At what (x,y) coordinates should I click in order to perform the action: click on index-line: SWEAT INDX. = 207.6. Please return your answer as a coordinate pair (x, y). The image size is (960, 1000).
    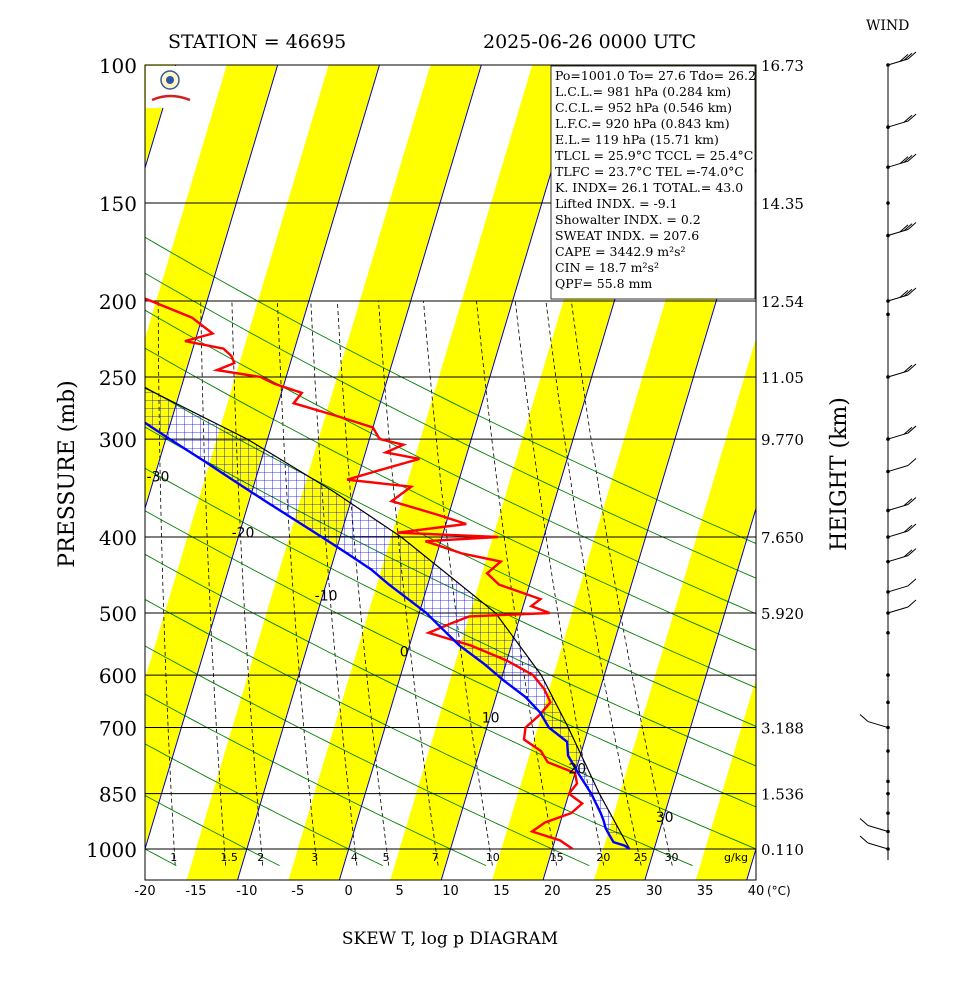
    Looking at the image, I should click on (627, 235).